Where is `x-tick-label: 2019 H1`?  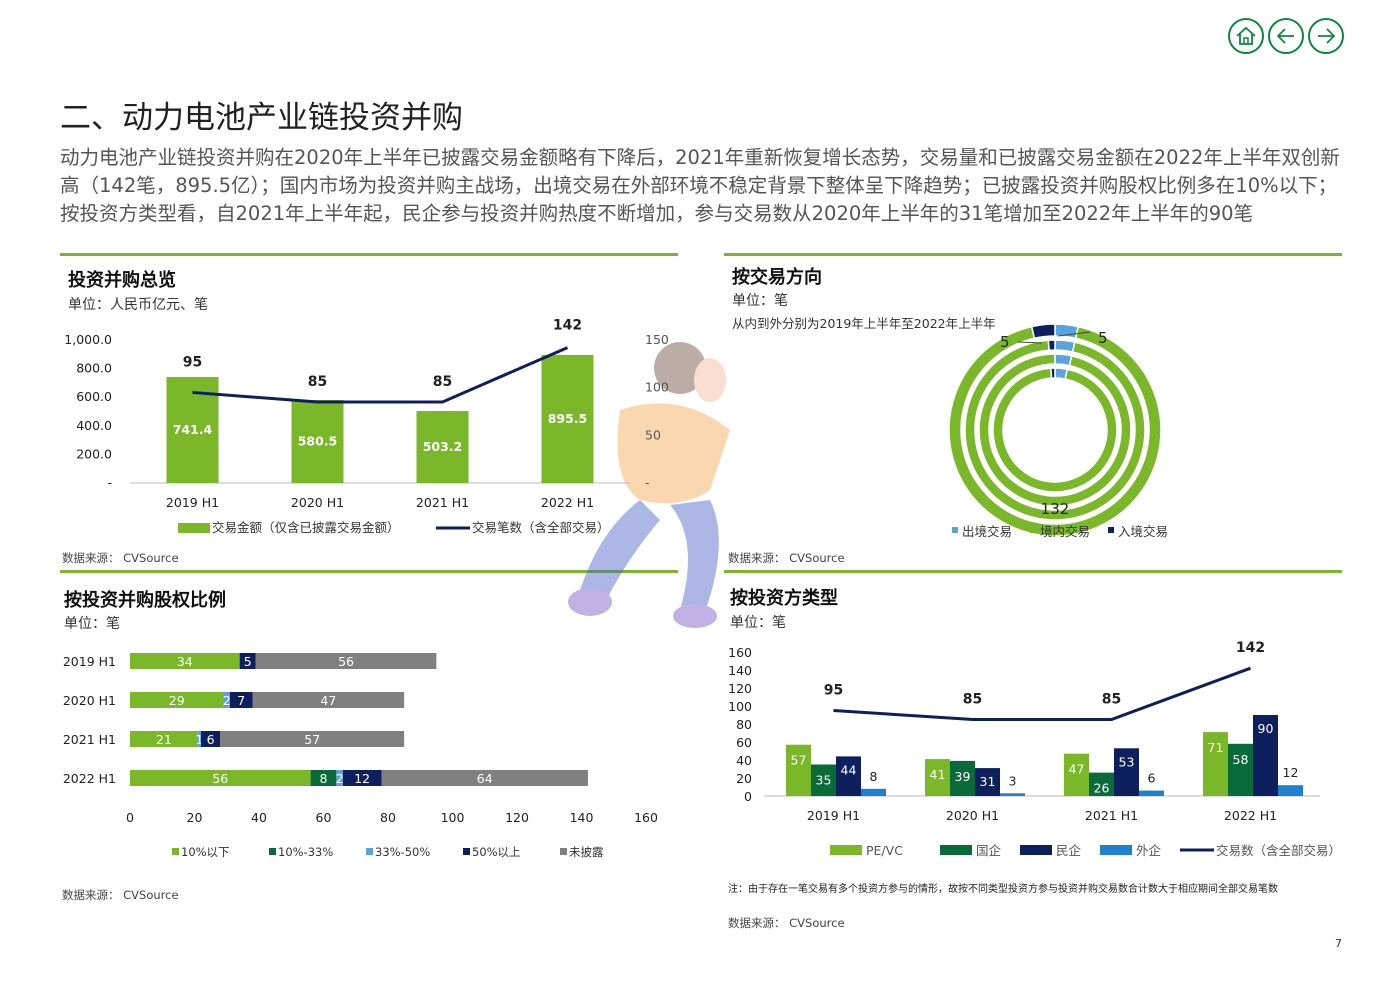
x-tick-label: 2019 H1 is located at coordinates (192, 502).